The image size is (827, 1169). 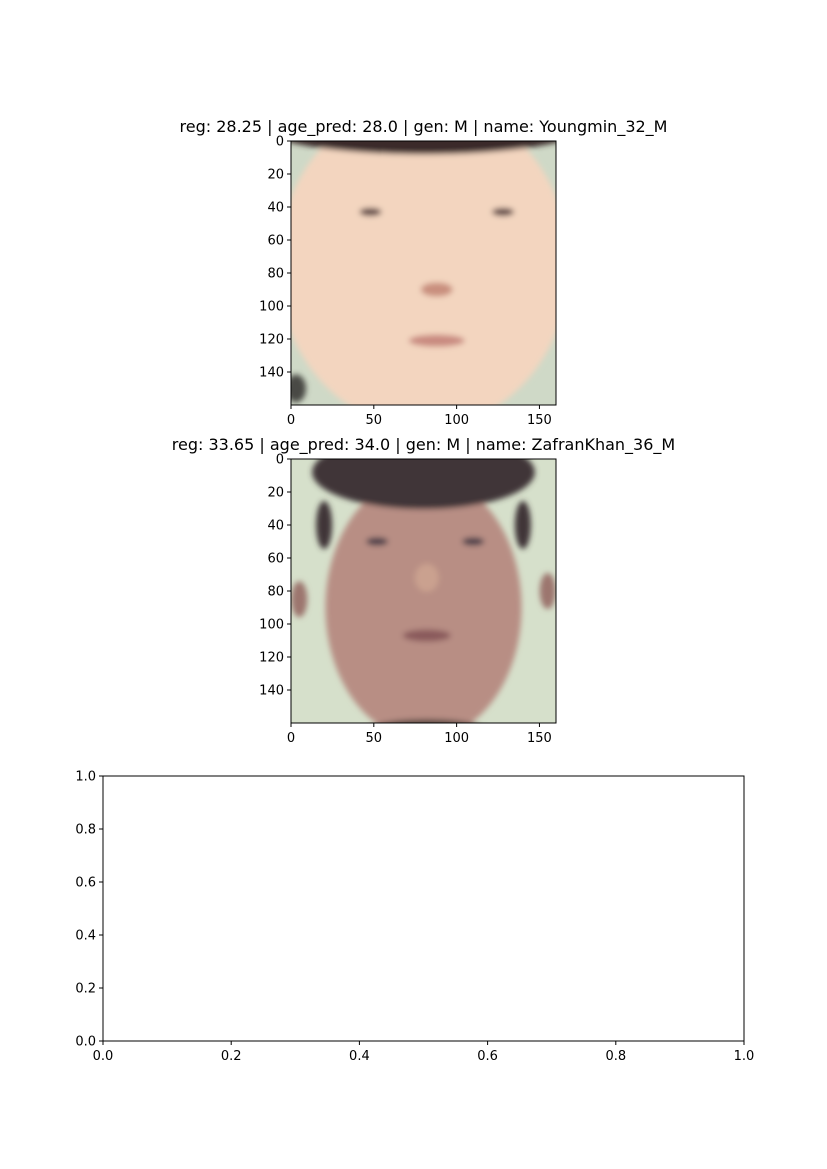 I want to click on left-sideburn, so click(x=324, y=525).